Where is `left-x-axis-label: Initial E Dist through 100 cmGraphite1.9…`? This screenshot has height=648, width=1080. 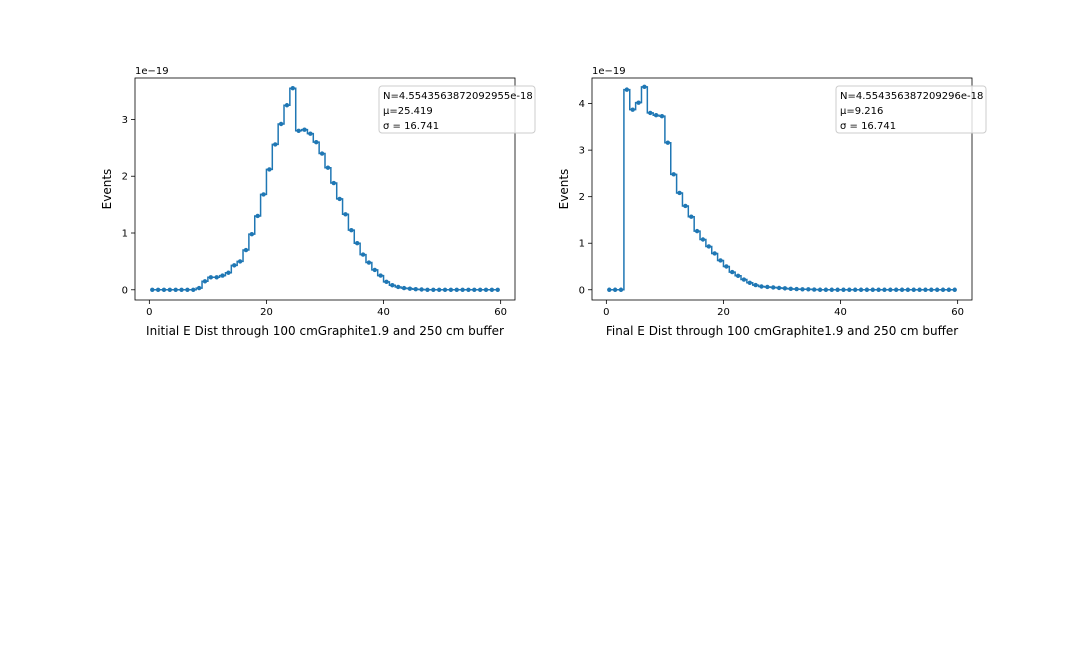 left-x-axis-label: Initial E Dist through 100 cmGraphite1.9… is located at coordinates (325, 331).